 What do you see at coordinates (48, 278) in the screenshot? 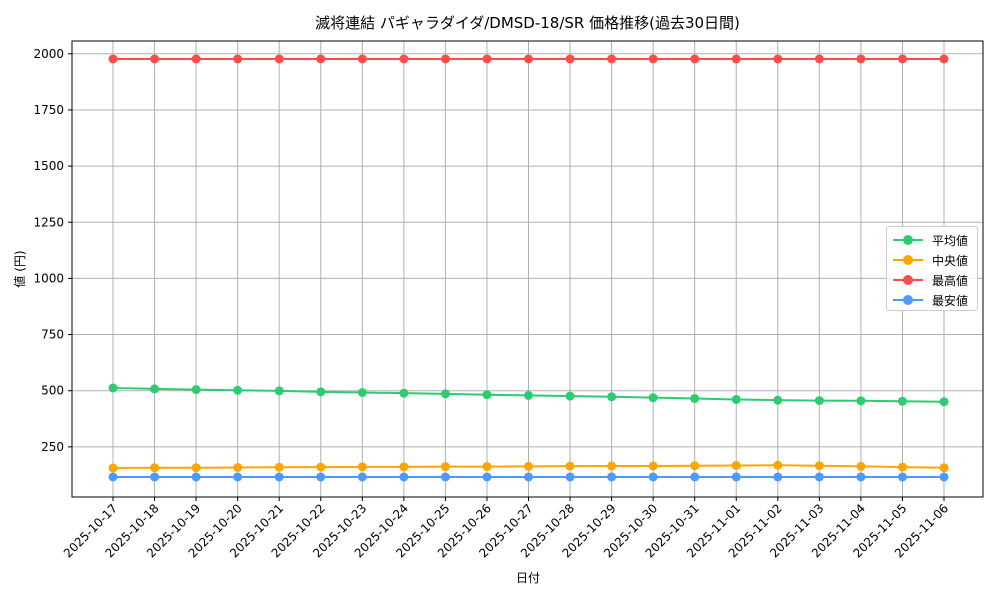
I see `y-tick-label: 1000` at bounding box center [48, 278].